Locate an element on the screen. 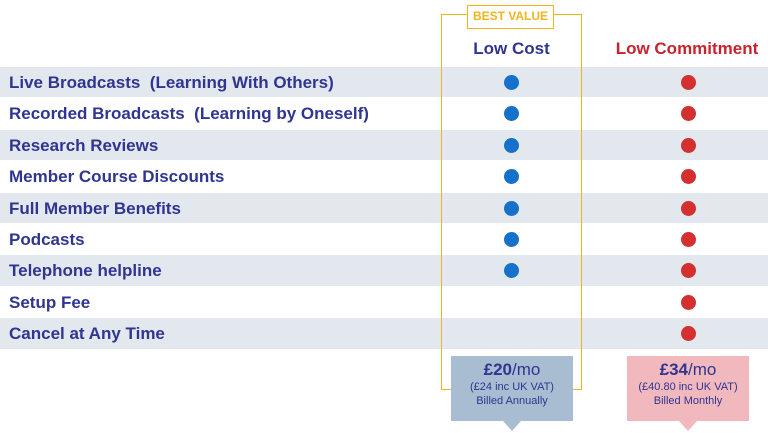 The width and height of the screenshot is (768, 433). table-row: Cancel at Any Time is located at coordinates (384, 334).